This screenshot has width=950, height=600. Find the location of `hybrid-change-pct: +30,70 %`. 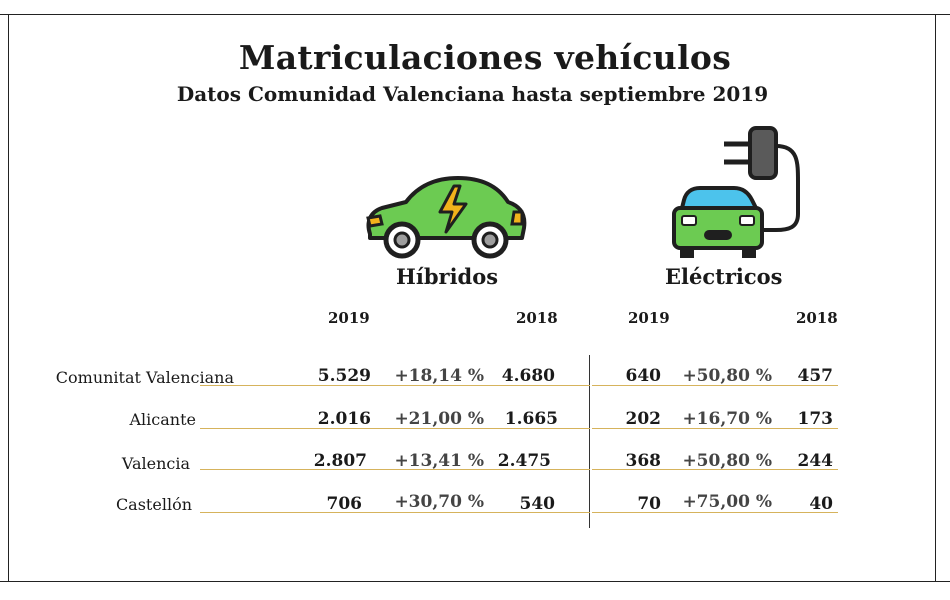

hybrid-change-pct: +30,70 % is located at coordinates (439, 502).